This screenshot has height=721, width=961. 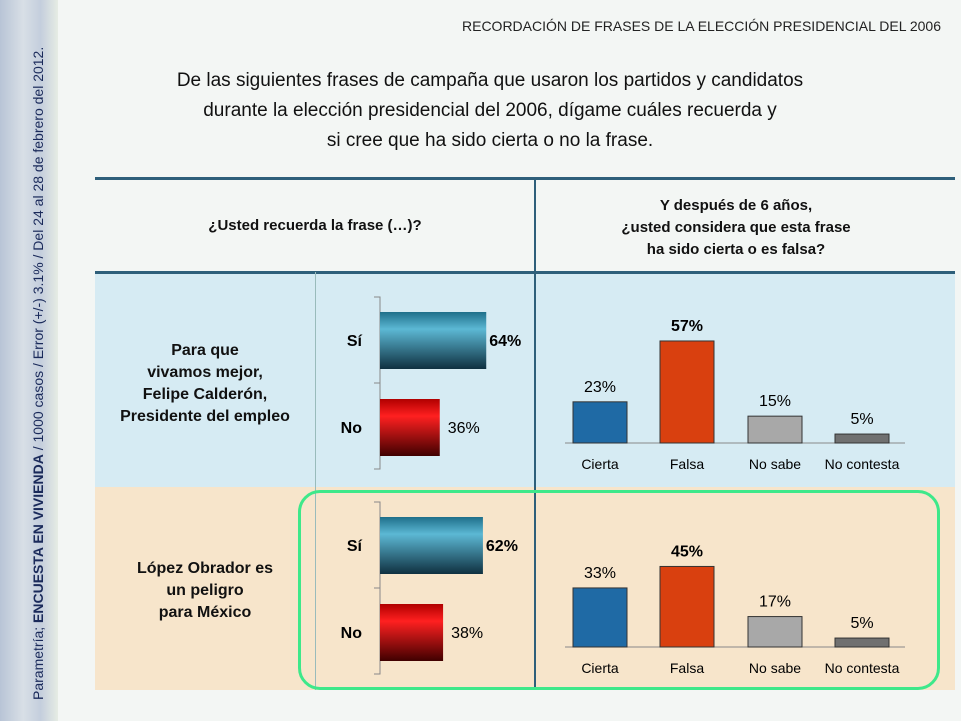 What do you see at coordinates (775, 401) in the screenshot?
I see `value-label: 15%` at bounding box center [775, 401].